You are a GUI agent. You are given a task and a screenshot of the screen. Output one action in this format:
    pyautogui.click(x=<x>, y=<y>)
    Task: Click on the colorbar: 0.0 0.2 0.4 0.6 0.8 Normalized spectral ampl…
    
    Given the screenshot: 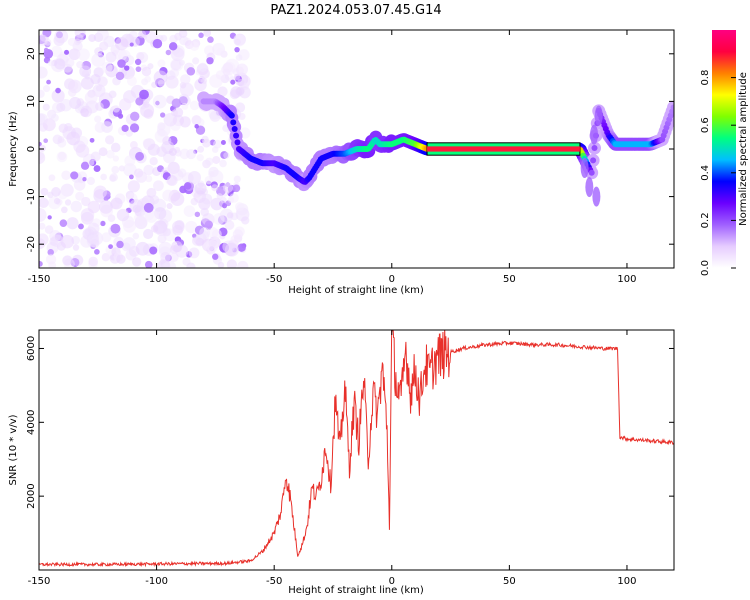 What is the action you would take?
    pyautogui.click(x=724, y=153)
    